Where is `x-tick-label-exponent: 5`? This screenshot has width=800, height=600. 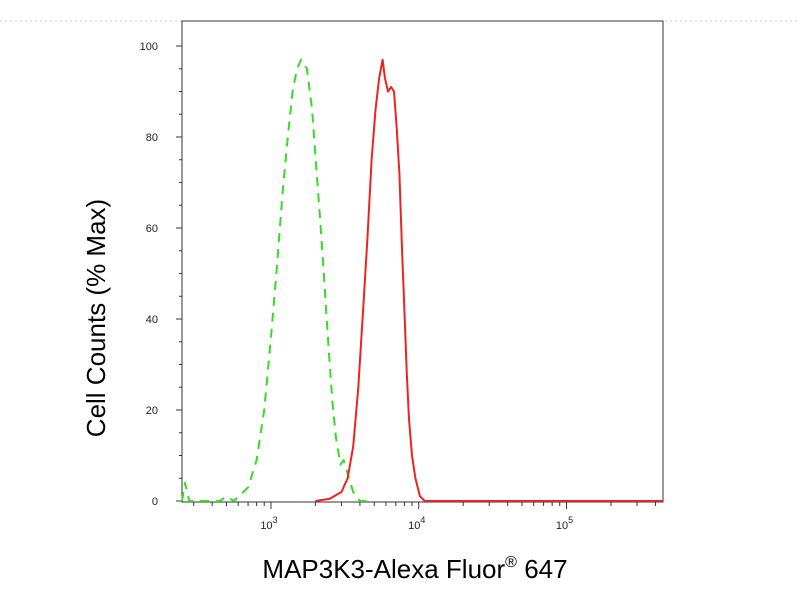 x-tick-label-exponent: 5 is located at coordinates (570, 520).